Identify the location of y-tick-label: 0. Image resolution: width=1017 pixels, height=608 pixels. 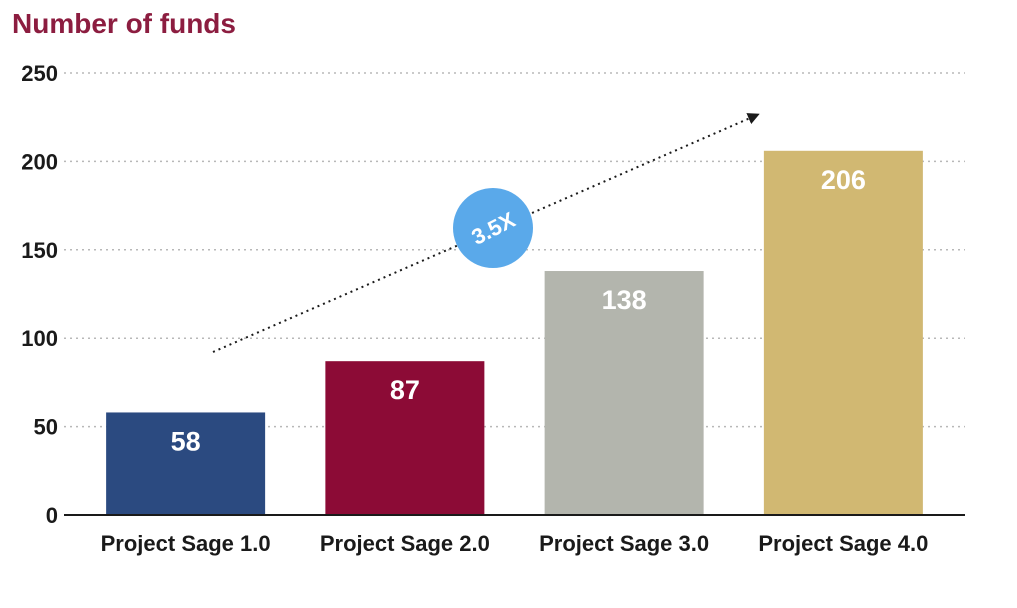
(52, 515).